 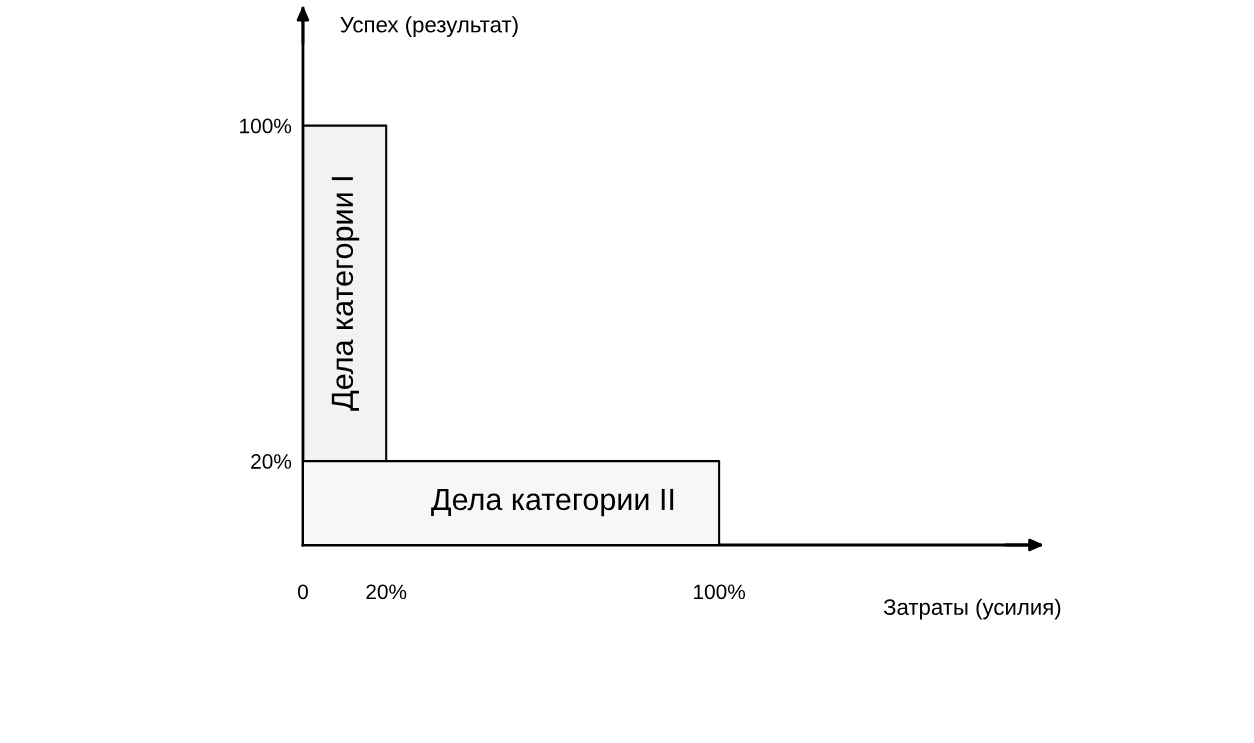 What do you see at coordinates (386, 592) in the screenshot?
I see `x-tick-label: 20%` at bounding box center [386, 592].